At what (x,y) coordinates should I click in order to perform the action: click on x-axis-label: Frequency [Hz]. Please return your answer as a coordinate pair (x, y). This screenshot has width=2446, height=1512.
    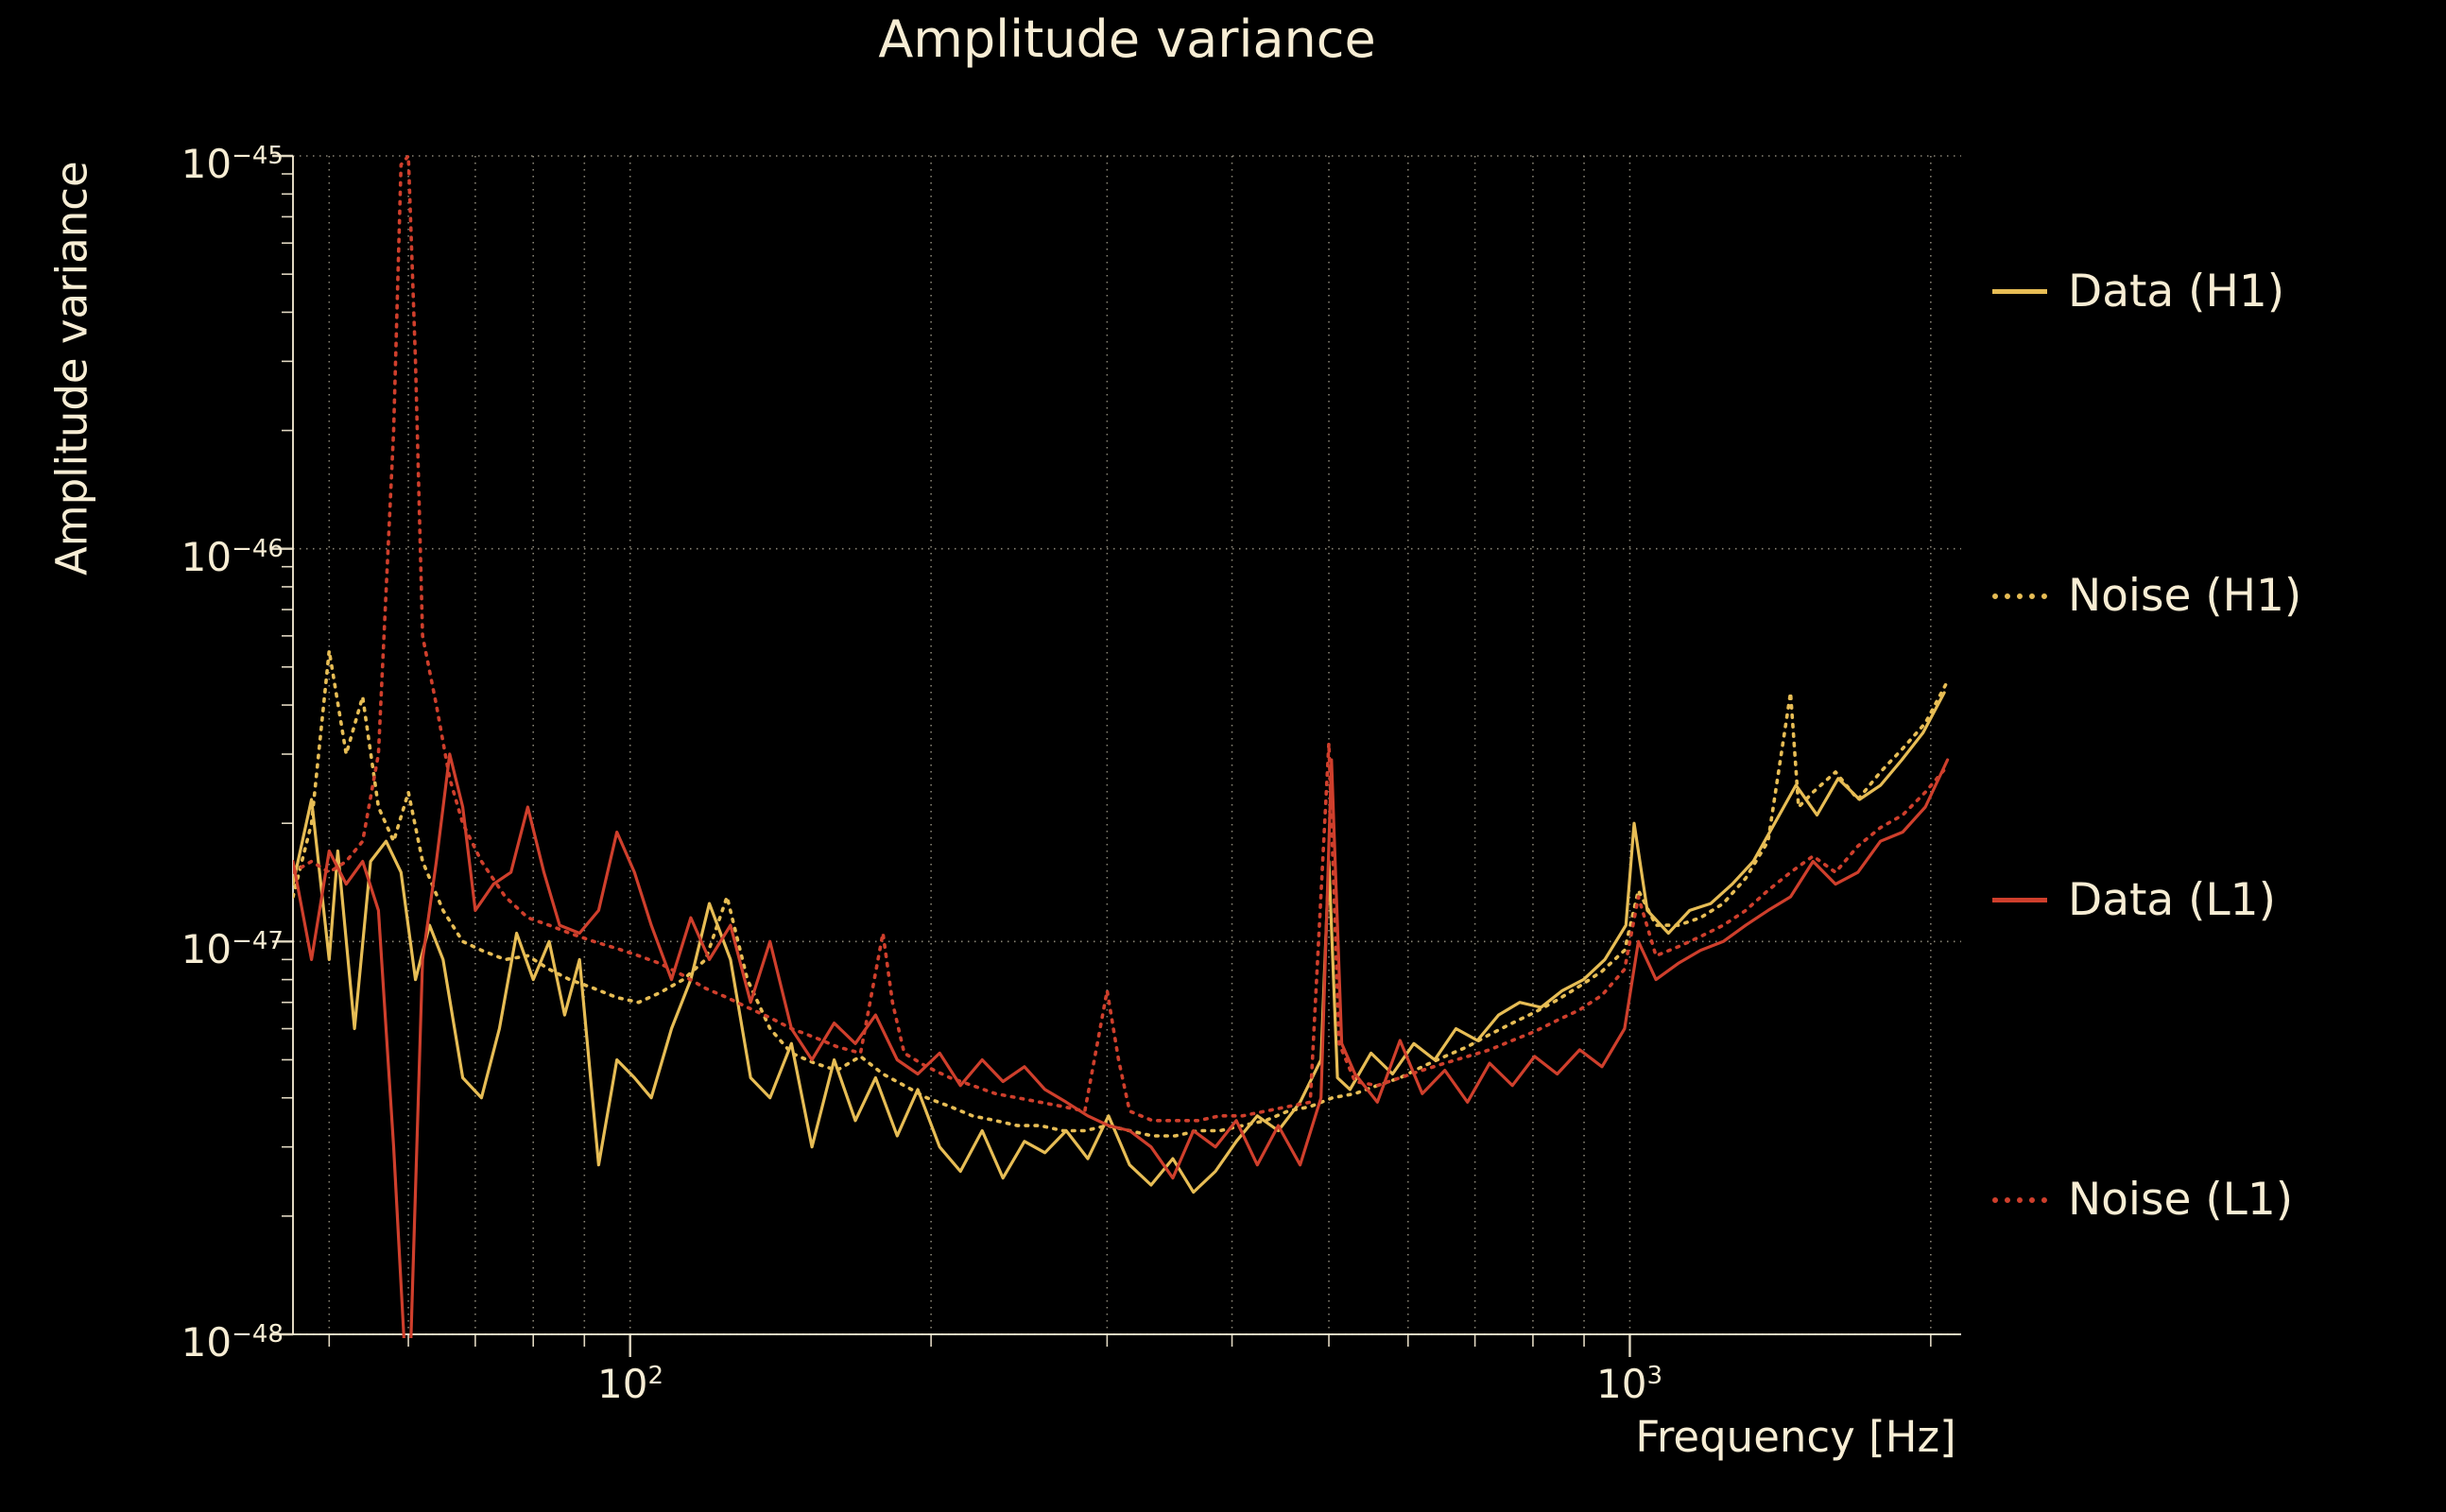
    Looking at the image, I should click on (1795, 1437).